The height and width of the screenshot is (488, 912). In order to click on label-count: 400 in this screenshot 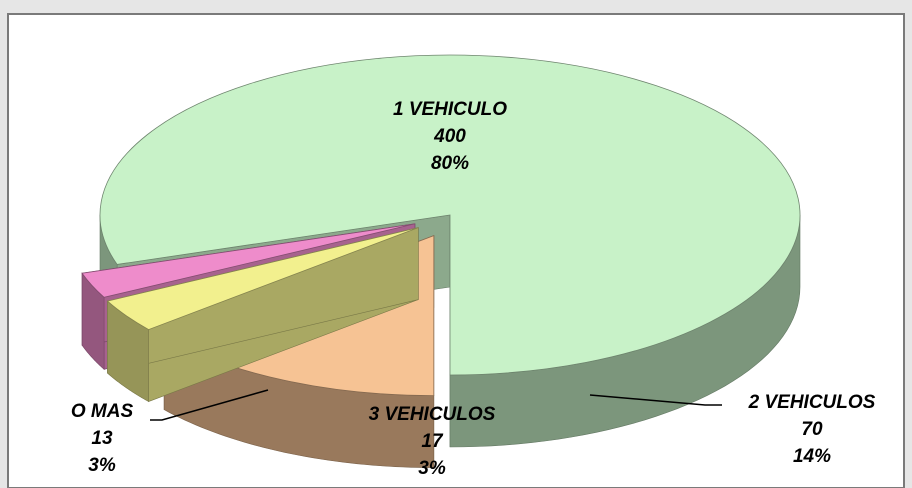, I will do `click(449, 136)`.